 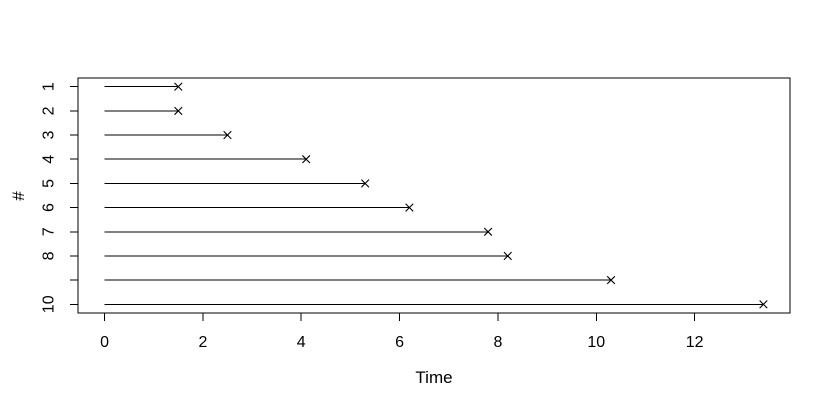 I want to click on y-tick-label: 5, so click(x=49, y=183).